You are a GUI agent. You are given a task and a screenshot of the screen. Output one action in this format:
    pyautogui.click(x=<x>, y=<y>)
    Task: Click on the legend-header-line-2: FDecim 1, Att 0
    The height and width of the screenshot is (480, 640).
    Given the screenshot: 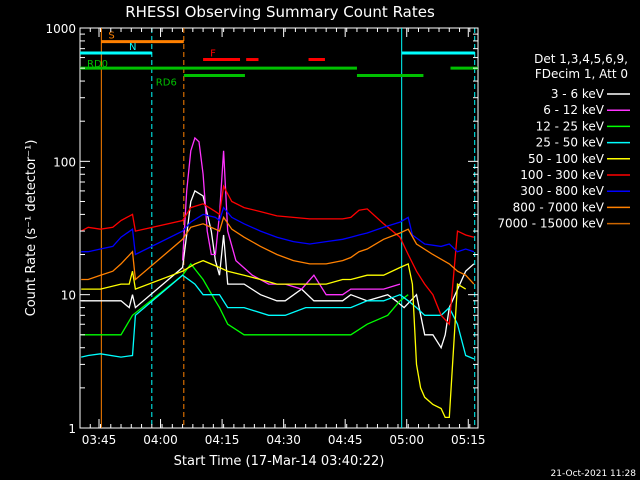 What is the action you would take?
    pyautogui.click(x=581, y=74)
    